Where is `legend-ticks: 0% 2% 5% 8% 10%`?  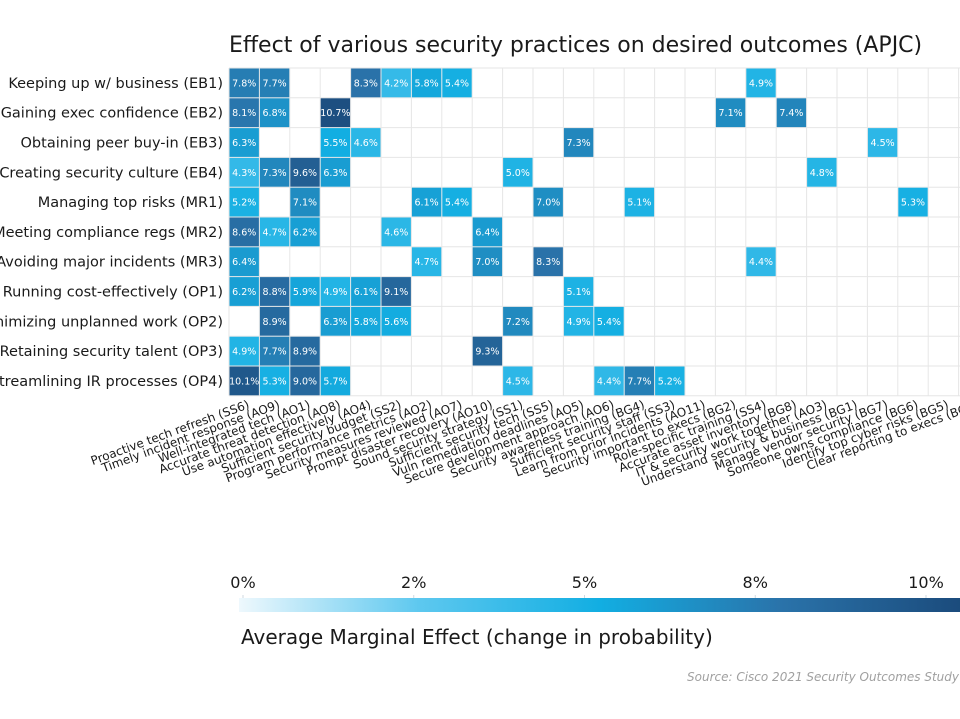 legend-ticks: 0% 2% 5% 8% 10% is located at coordinates (587, 592).